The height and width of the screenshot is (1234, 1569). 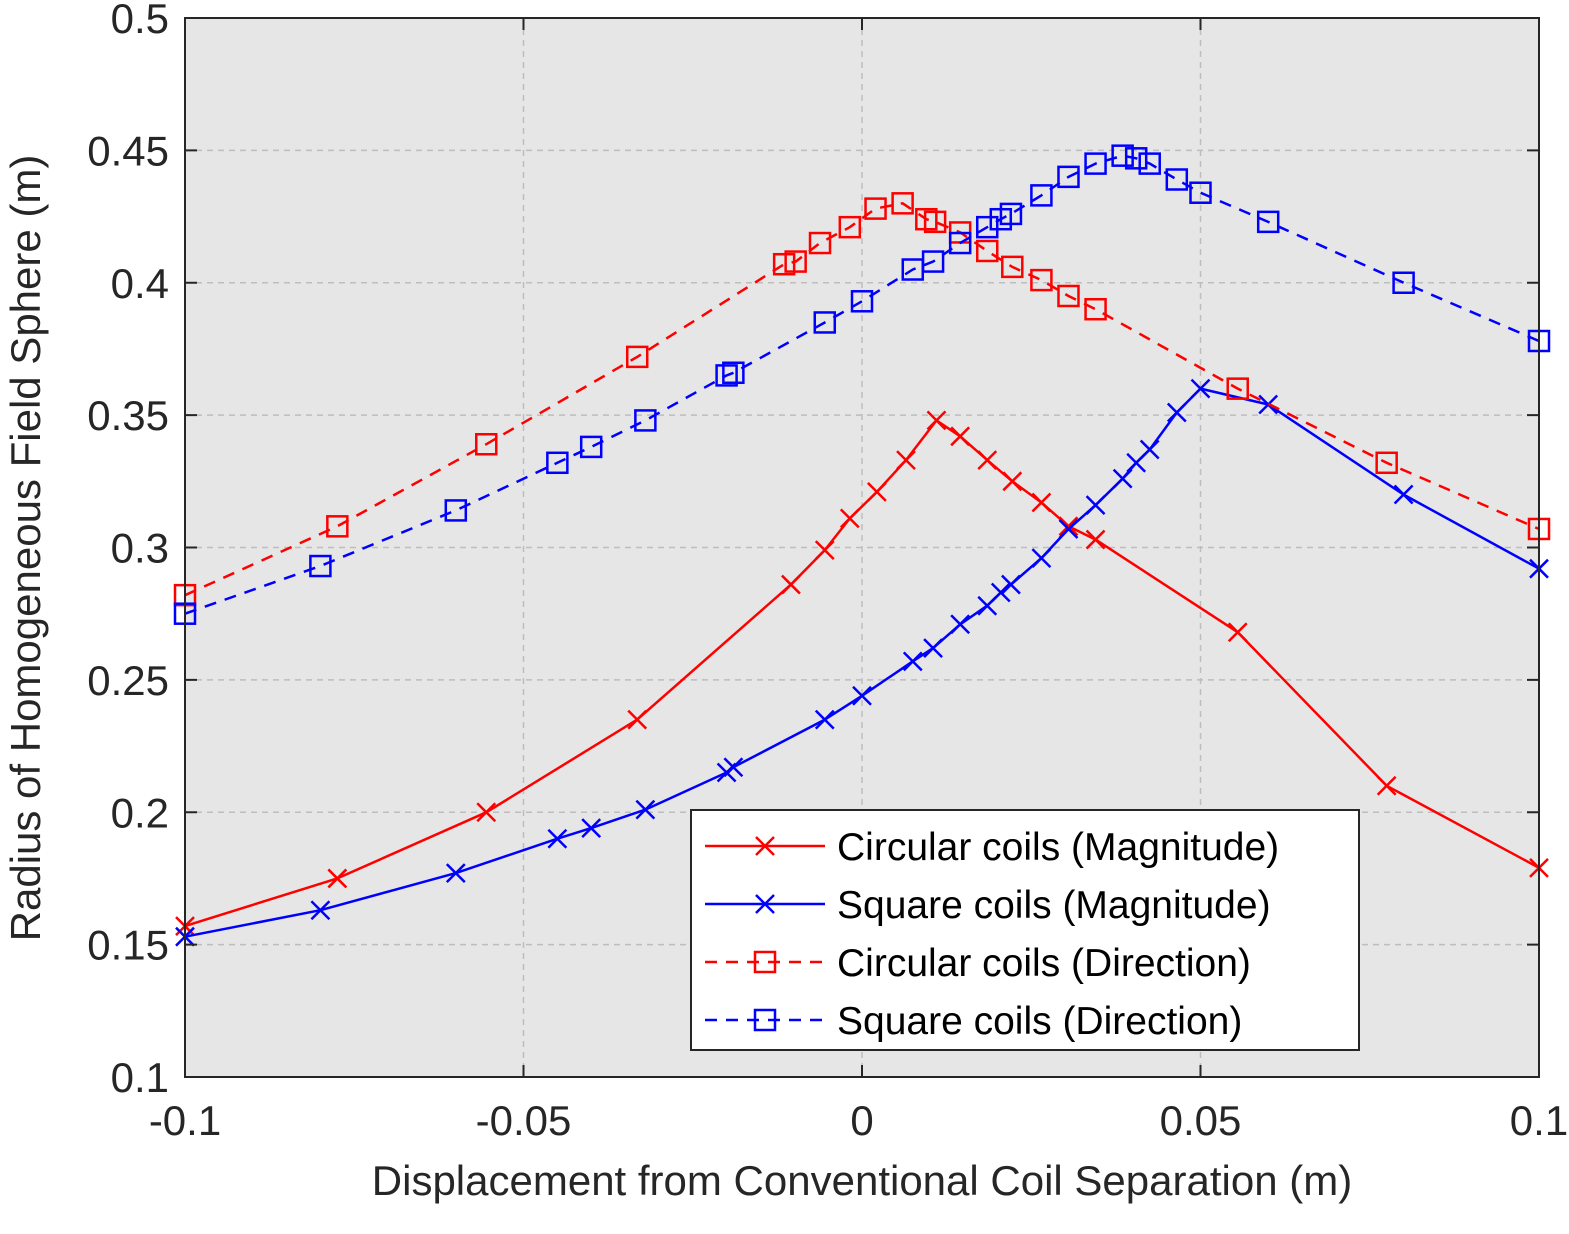 What do you see at coordinates (1039, 1021) in the screenshot?
I see `legend-label: Square coils (Direction)` at bounding box center [1039, 1021].